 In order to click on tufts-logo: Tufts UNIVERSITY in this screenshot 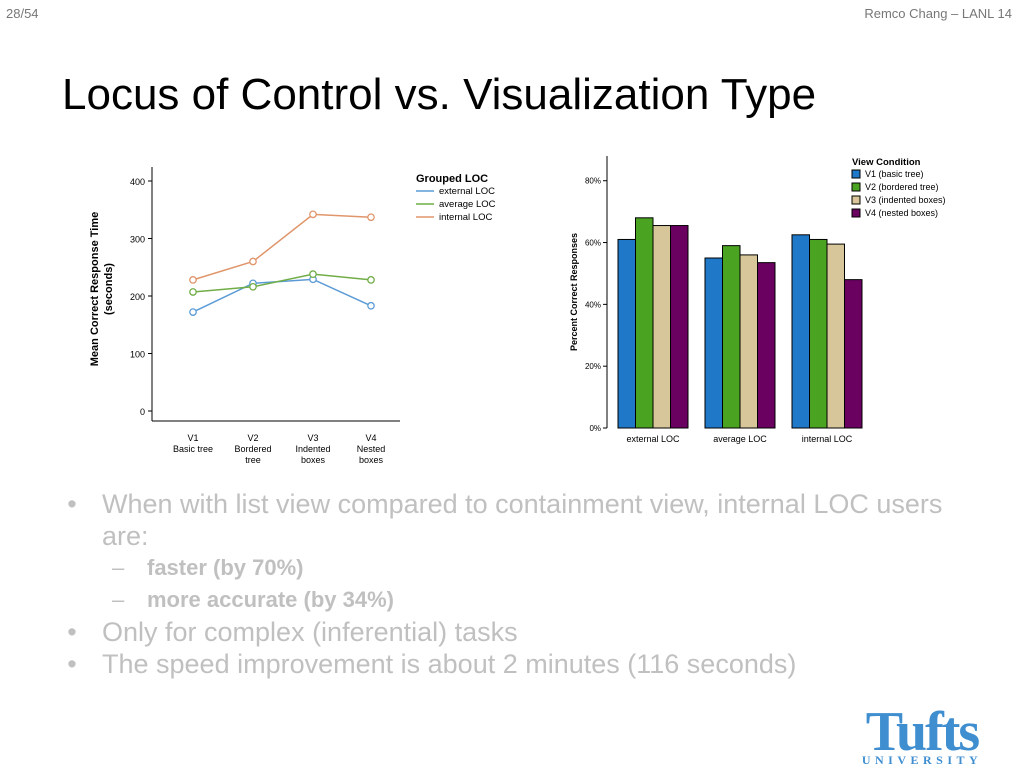, I will do `click(922, 734)`.